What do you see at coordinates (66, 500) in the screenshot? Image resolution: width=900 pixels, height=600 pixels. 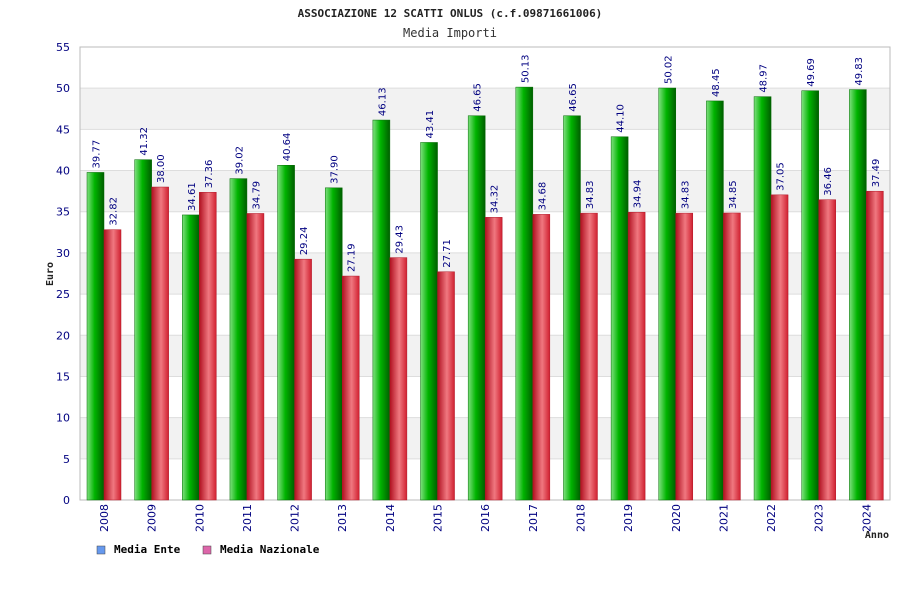 I see `y-tick-label: 0` at bounding box center [66, 500].